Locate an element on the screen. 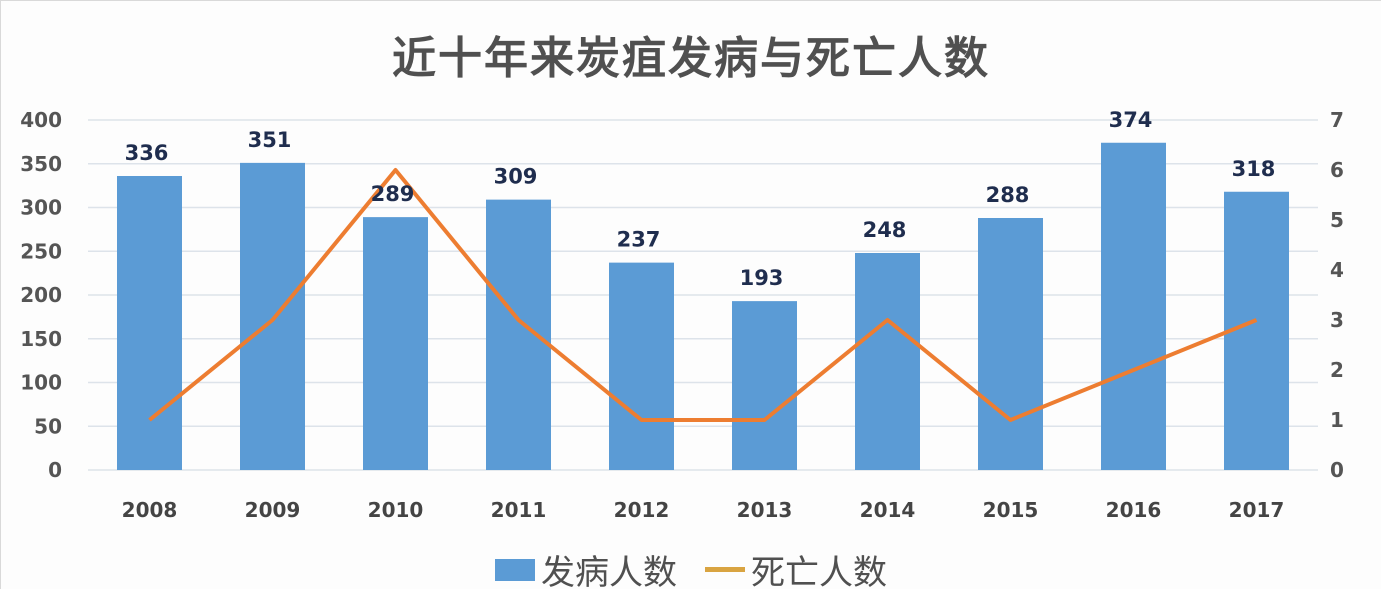 The height and width of the screenshot is (594, 1382). x-axis-tick: 2014 is located at coordinates (888, 510).